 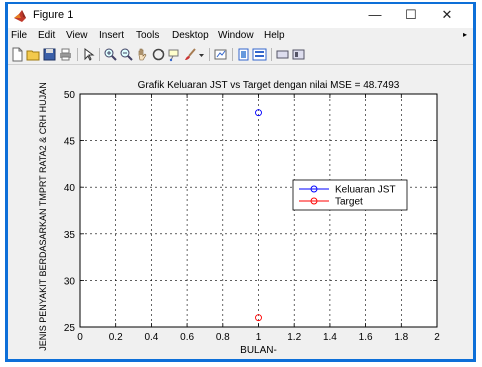 What do you see at coordinates (447, 14) in the screenshot?
I see `close-button: ✕` at bounding box center [447, 14].